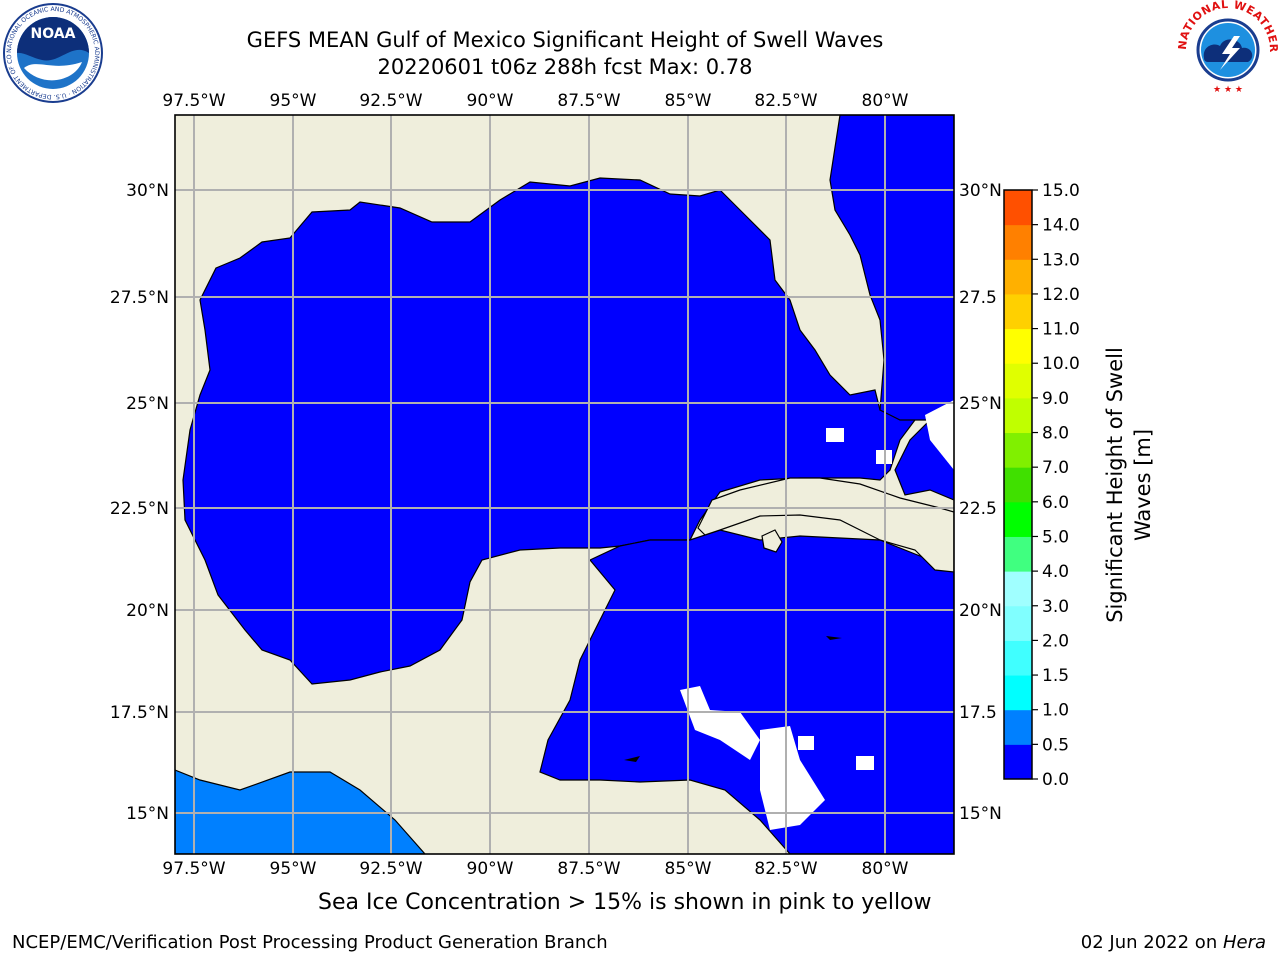 The height and width of the screenshot is (960, 1280). What do you see at coordinates (978, 713) in the screenshot?
I see `lat-label: 17.5` at bounding box center [978, 713].